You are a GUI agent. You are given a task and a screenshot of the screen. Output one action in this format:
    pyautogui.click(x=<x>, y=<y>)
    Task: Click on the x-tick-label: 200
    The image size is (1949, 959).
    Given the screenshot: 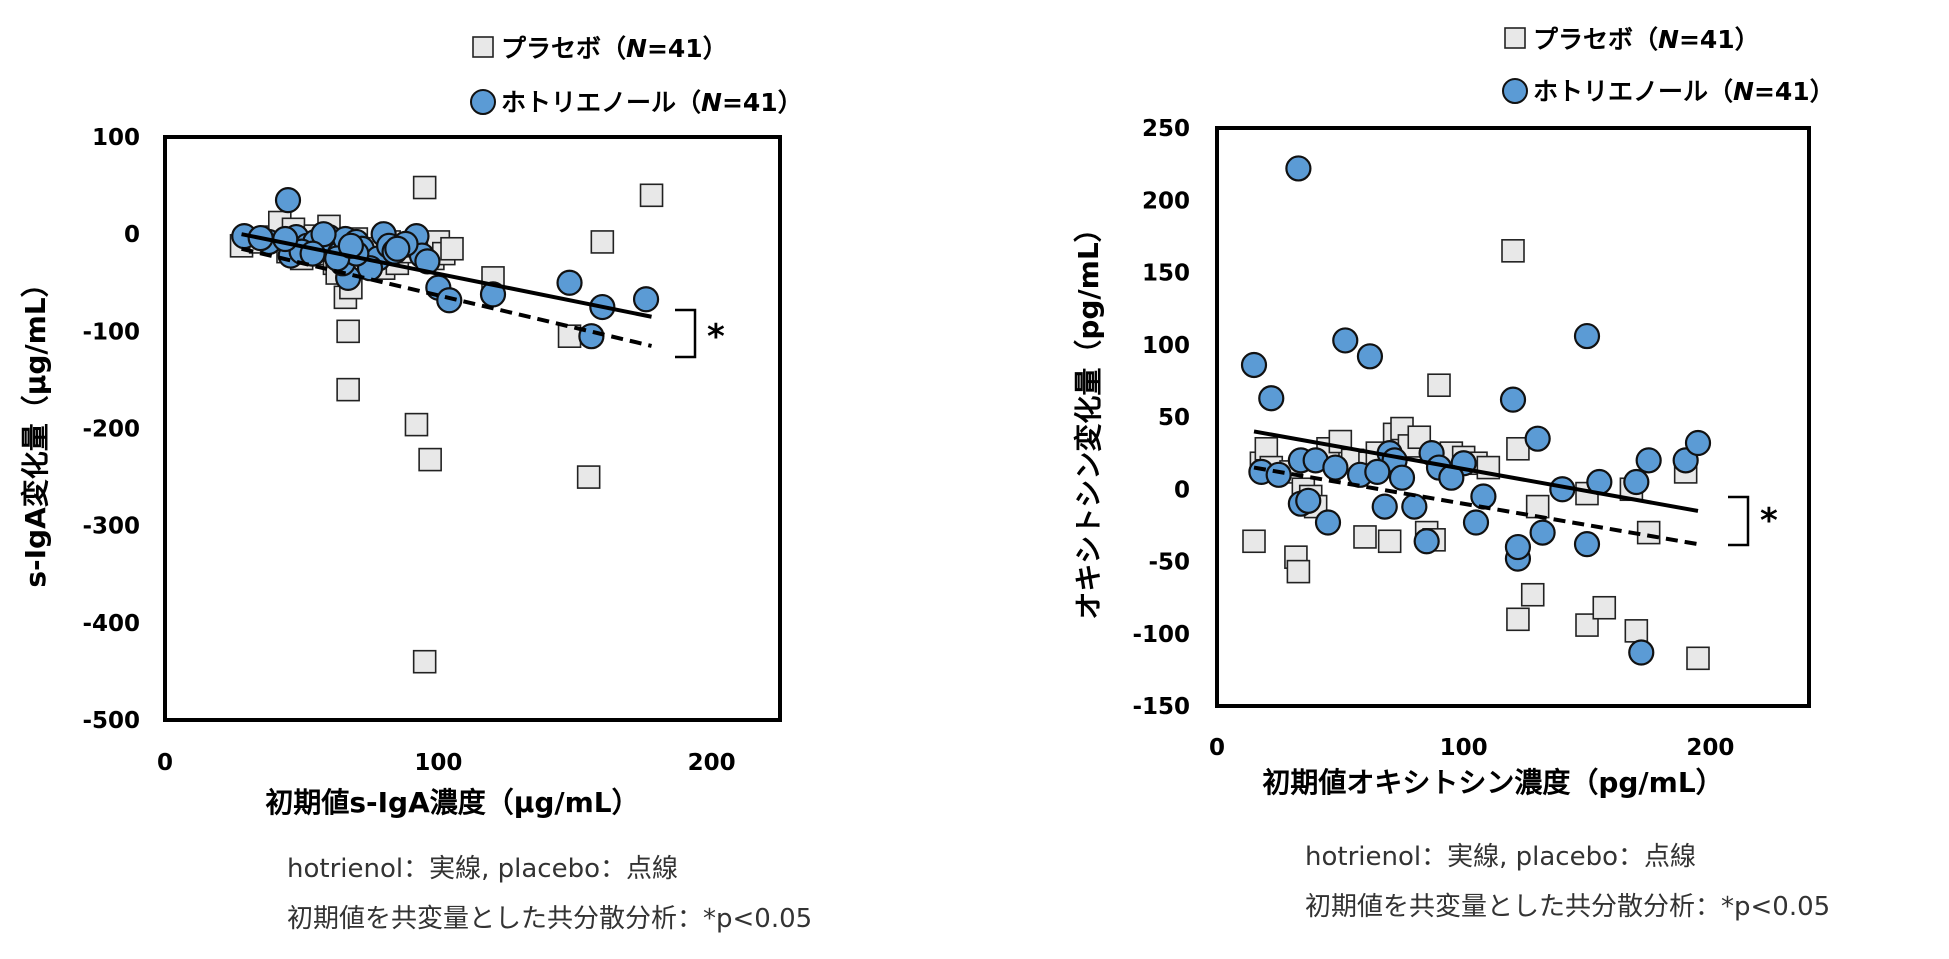 What is the action you would take?
    pyautogui.click(x=712, y=763)
    